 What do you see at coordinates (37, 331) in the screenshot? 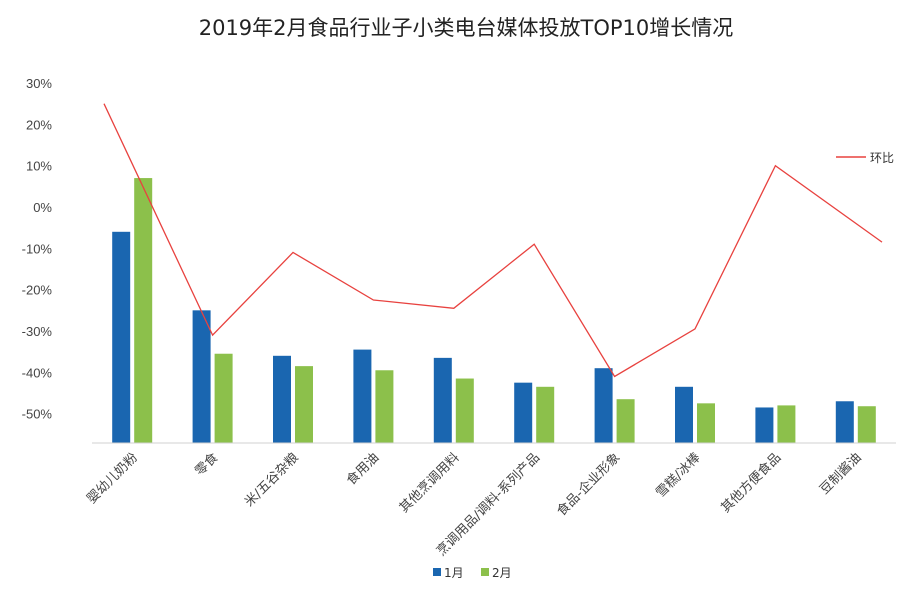
I see `y-tick-label: -30%` at bounding box center [37, 331].